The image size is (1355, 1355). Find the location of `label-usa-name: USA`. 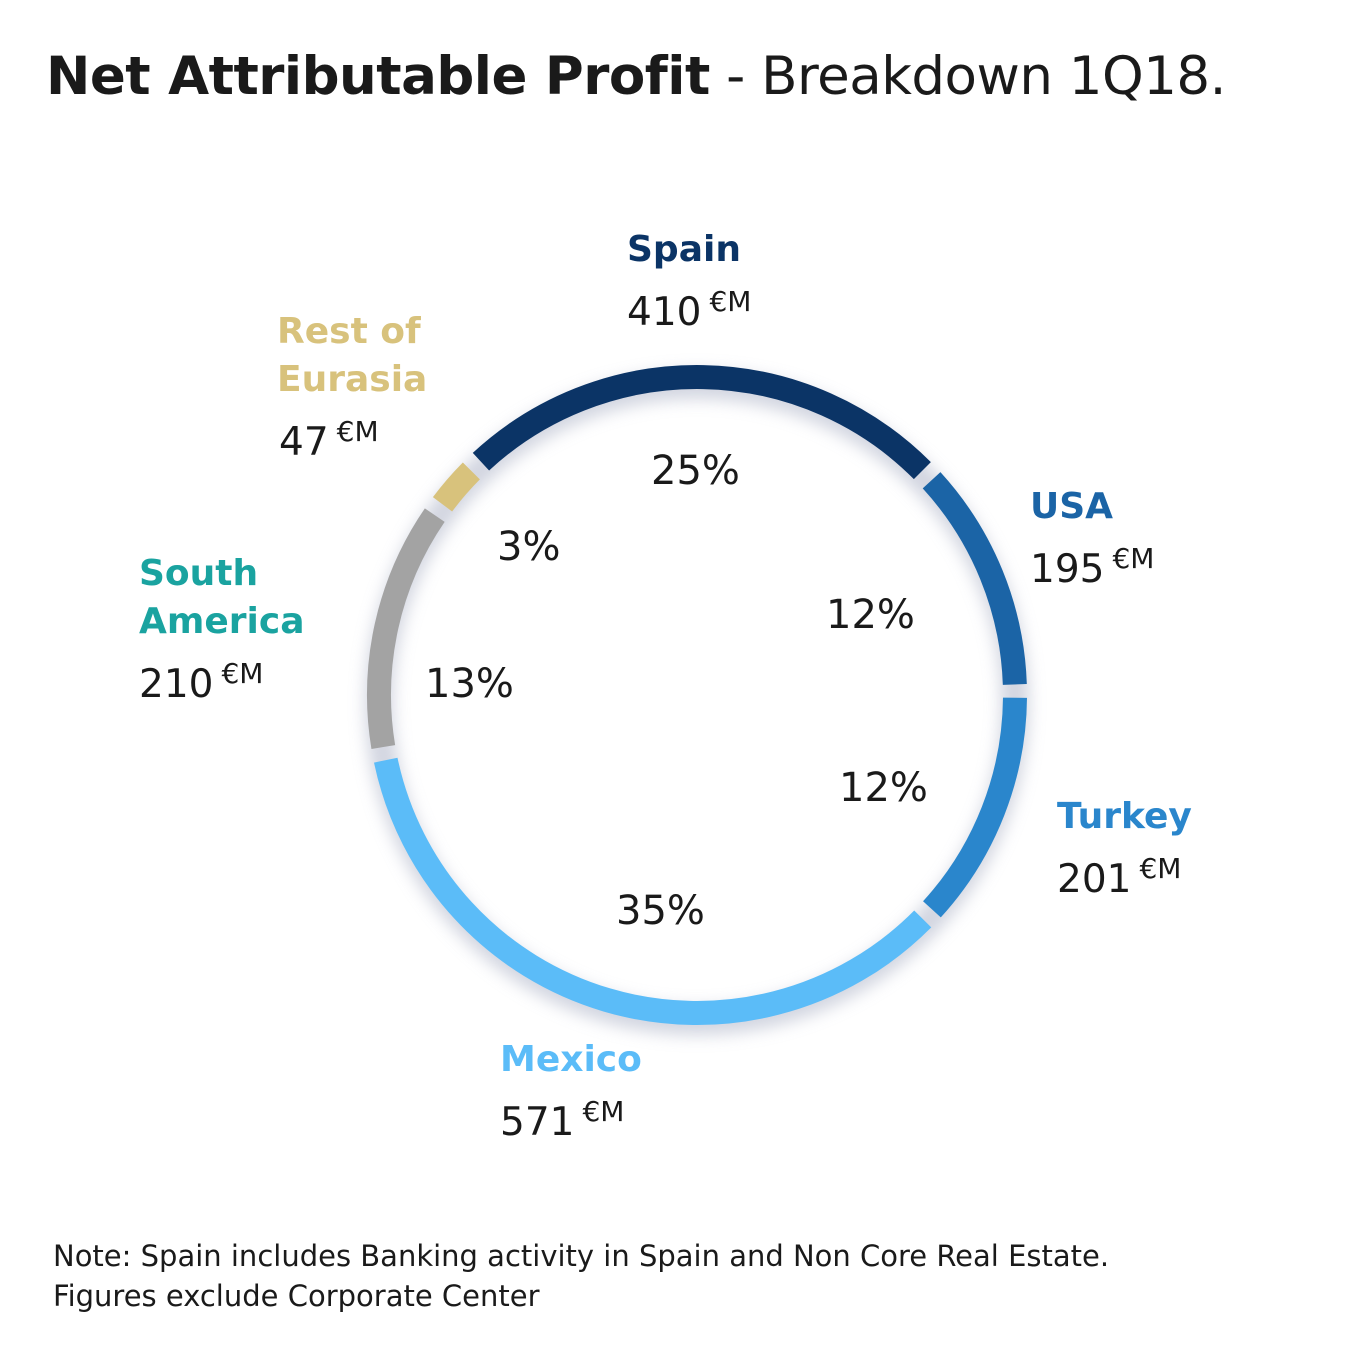

label-usa-name: USA is located at coordinates (1072, 506).